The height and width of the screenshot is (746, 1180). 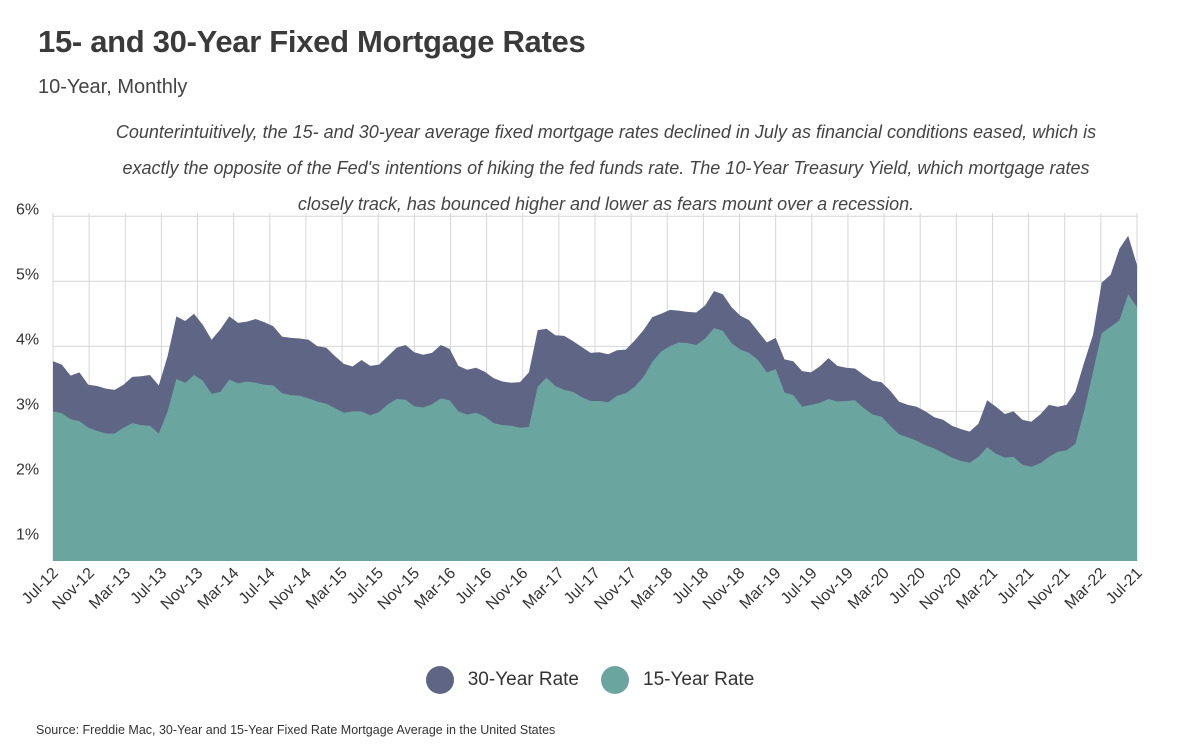 What do you see at coordinates (219, 589) in the screenshot?
I see `x-tick-label: Mar-14` at bounding box center [219, 589].